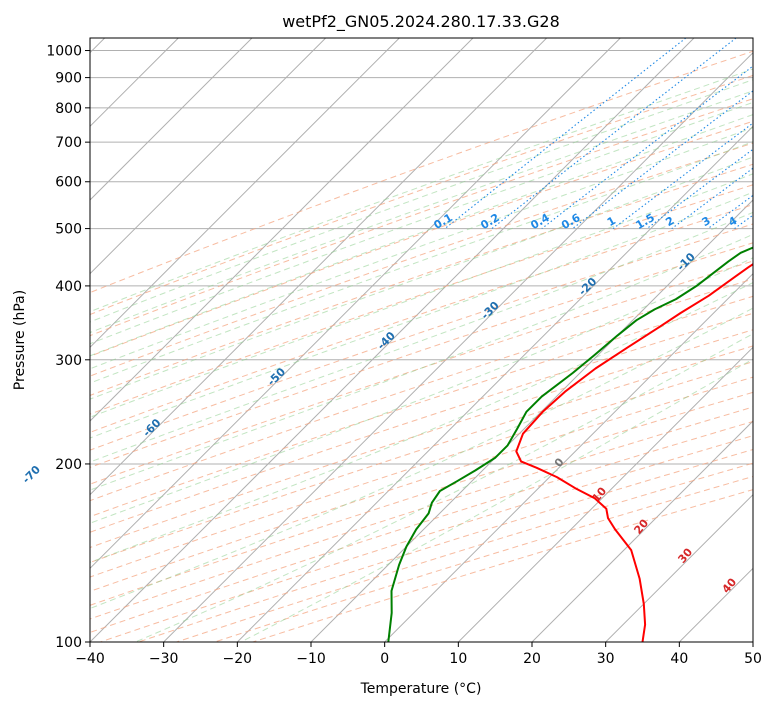 The image size is (775, 708). What do you see at coordinates (68, 287) in the screenshot?
I see `y-tick-label: 400` at bounding box center [68, 287].